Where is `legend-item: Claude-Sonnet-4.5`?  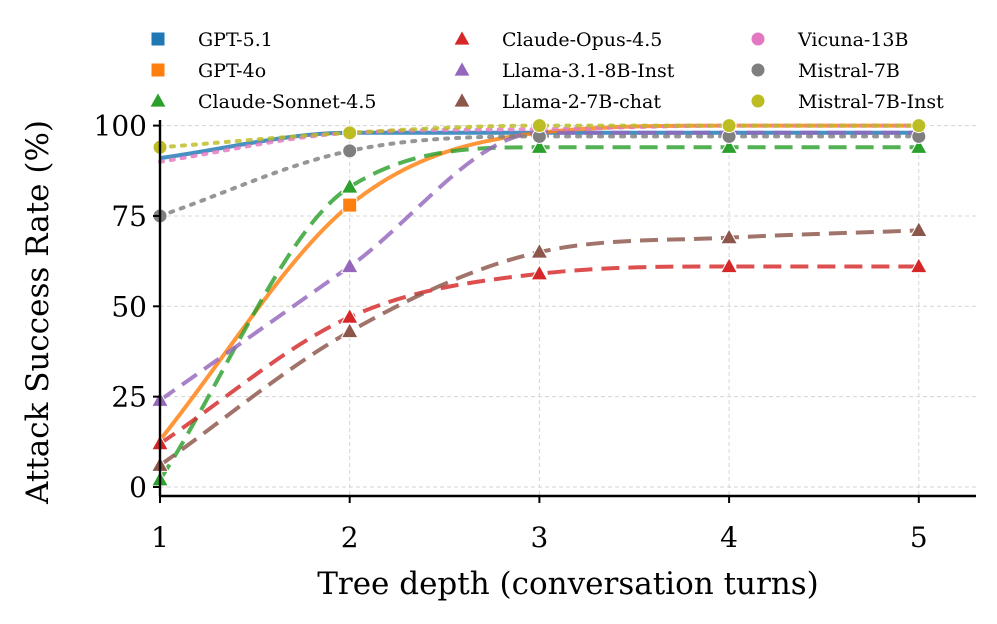
legend-item: Claude-Sonnet-4.5 is located at coordinates (262, 102).